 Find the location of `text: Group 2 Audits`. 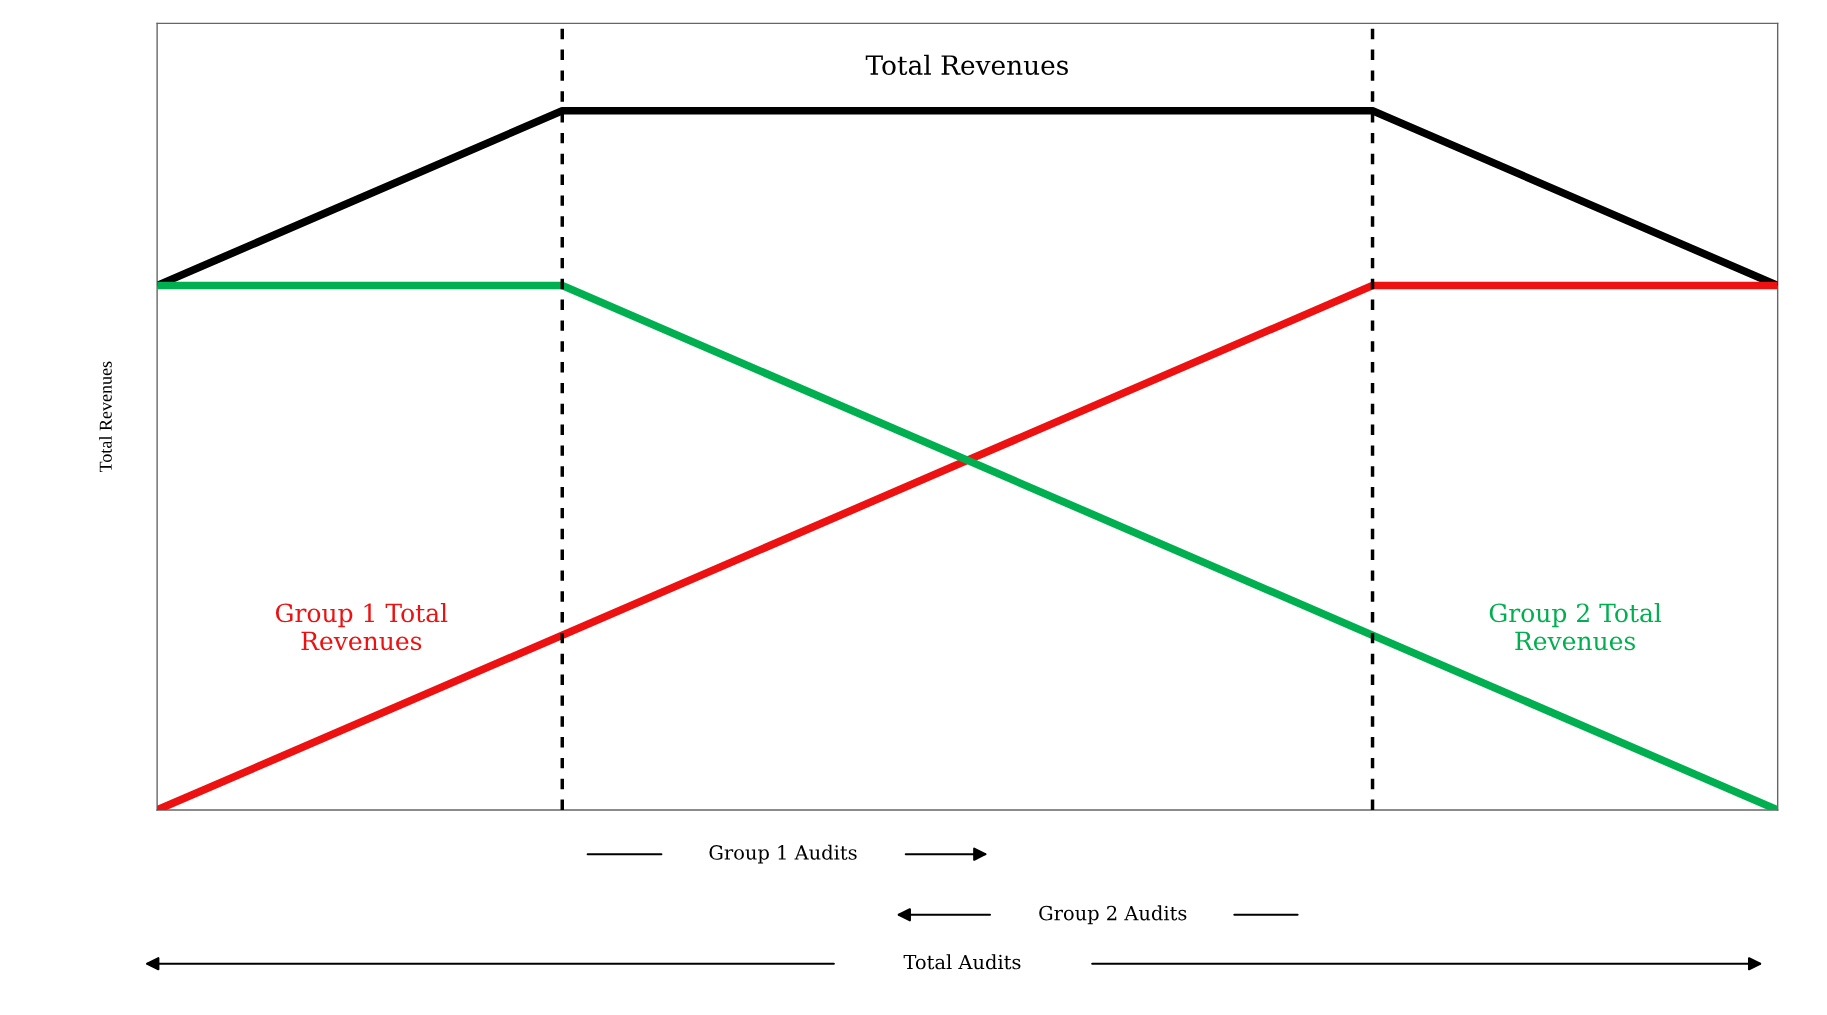

text: Group 2 Audits is located at coordinates (1113, 915).